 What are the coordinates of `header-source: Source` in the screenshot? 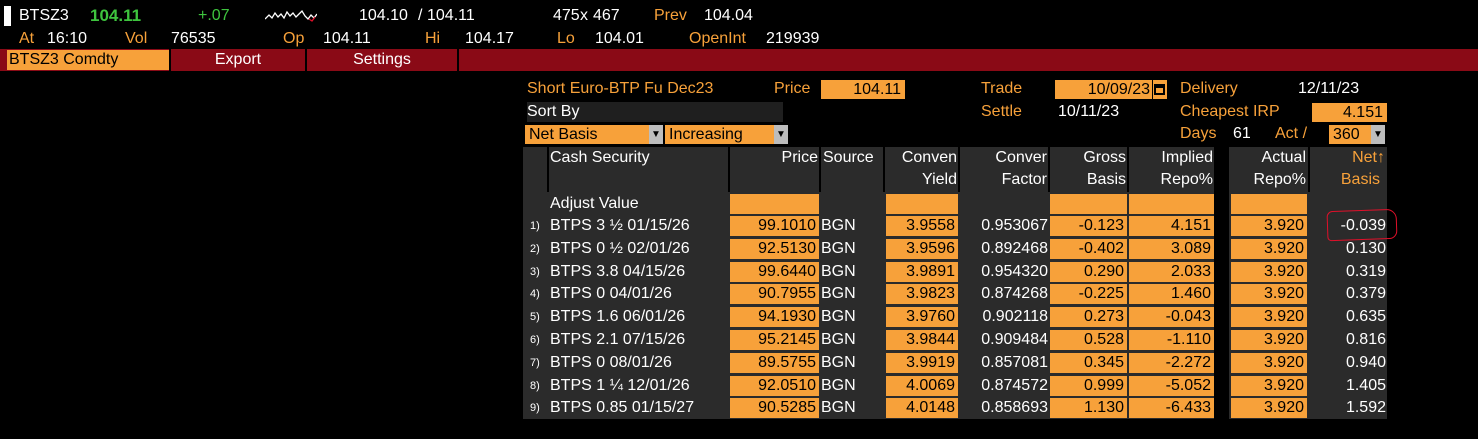 It's located at (848, 157).